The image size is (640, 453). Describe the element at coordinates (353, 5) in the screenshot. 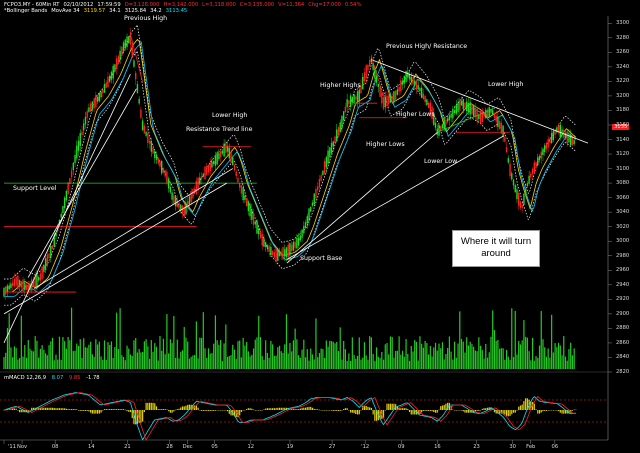

I see `quote-field-9: 0.54%` at that location.